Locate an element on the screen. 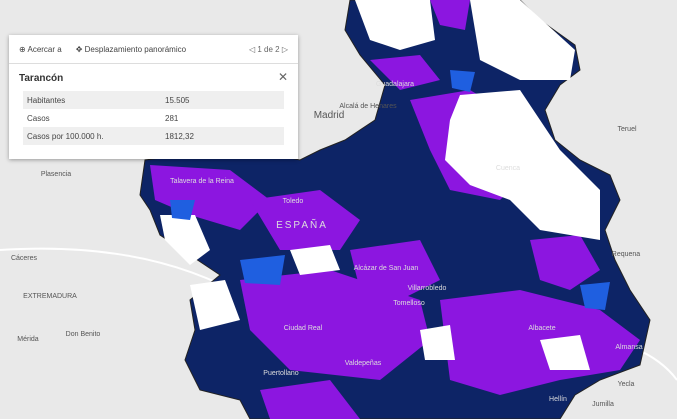 The width and height of the screenshot is (677, 419). place-label: Puertollano is located at coordinates (281, 373).